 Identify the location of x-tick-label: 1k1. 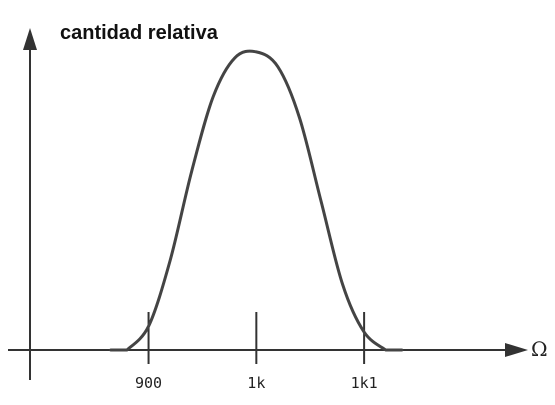
(364, 383).